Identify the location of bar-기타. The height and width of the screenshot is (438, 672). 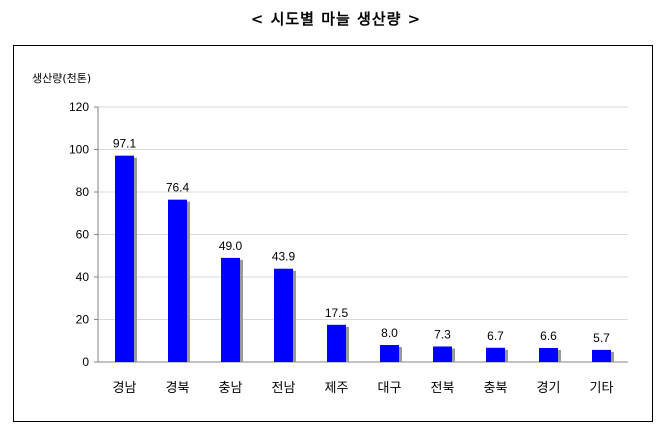
(601, 355).